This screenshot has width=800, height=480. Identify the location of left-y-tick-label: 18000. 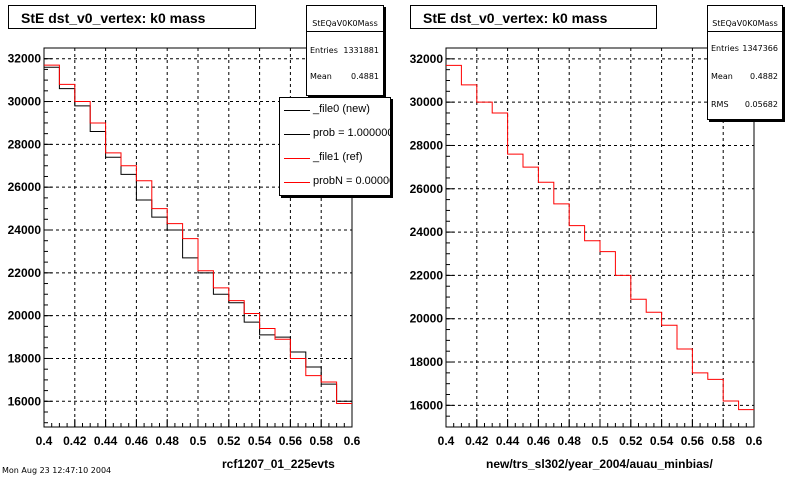
(25, 358).